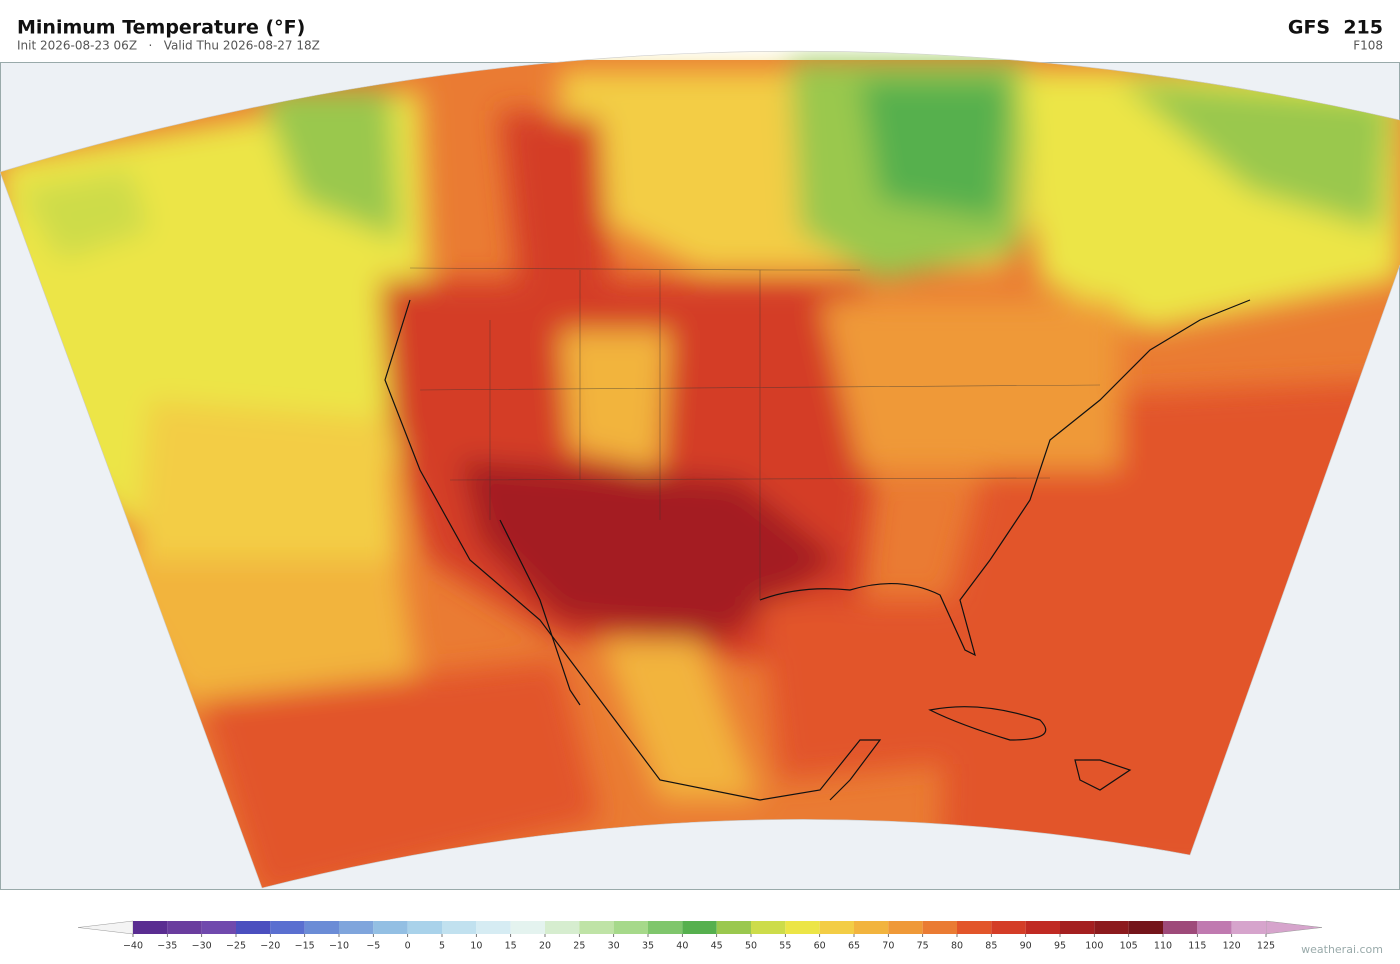 The width and height of the screenshot is (1400, 964). I want to click on colorbar-tick-label: 5, so click(442, 946).